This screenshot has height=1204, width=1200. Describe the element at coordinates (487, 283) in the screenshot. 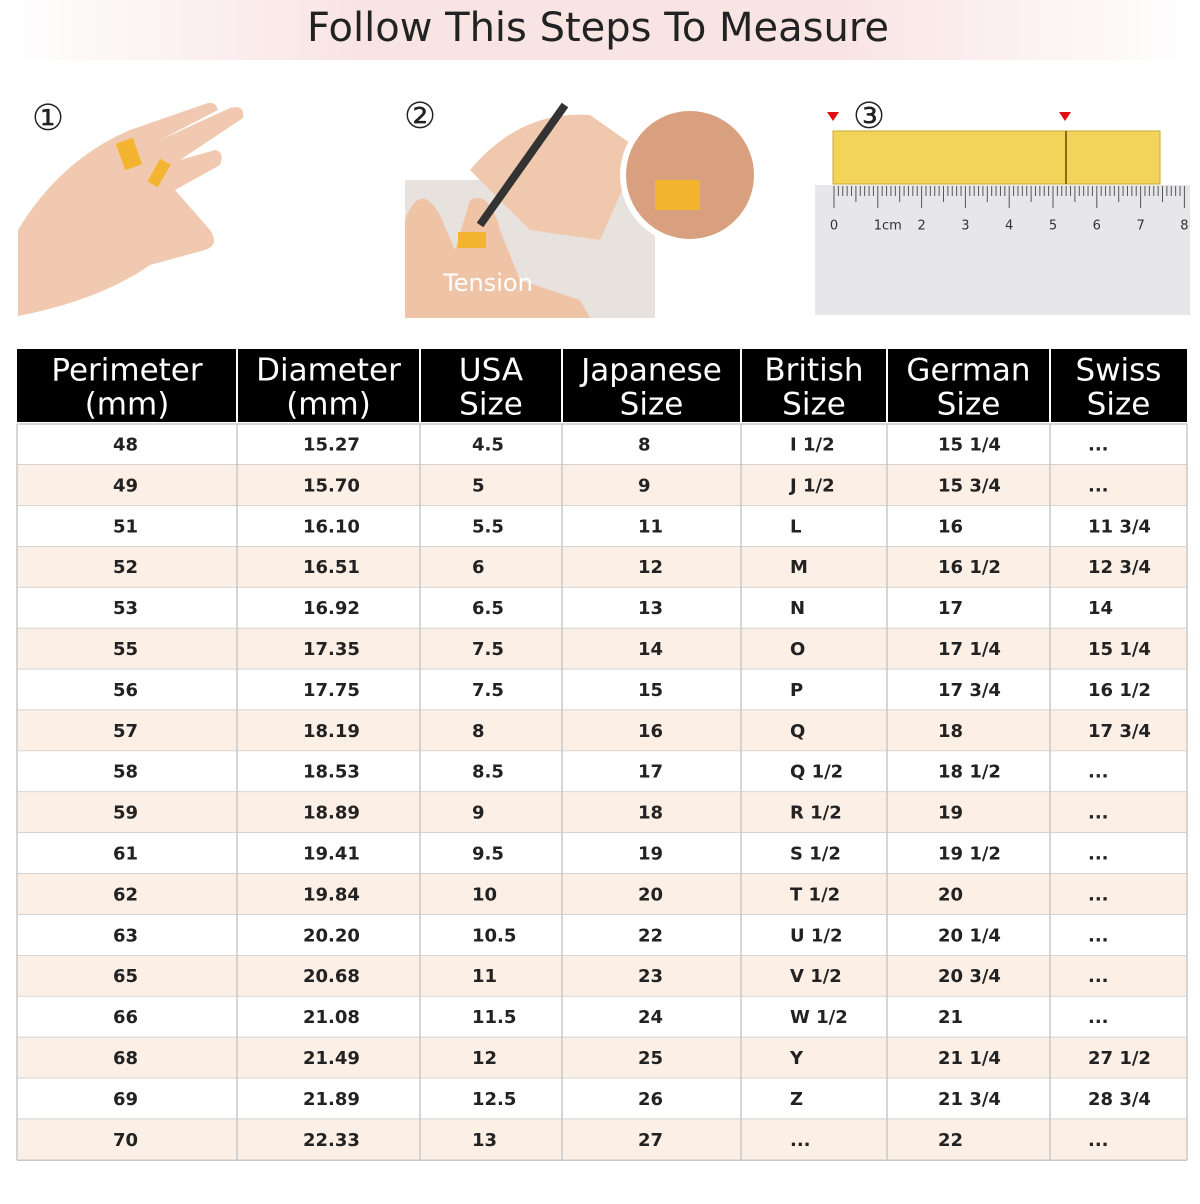

I see `step-caption: Tension` at that location.